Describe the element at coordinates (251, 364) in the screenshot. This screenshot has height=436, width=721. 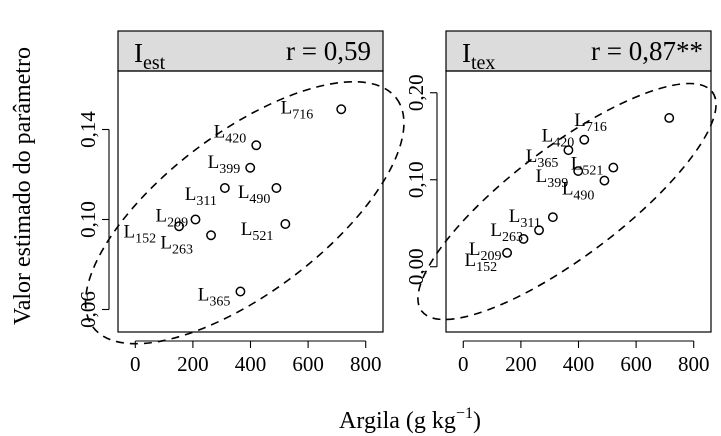
I see `x-tick-label-i-est: 400` at that location.